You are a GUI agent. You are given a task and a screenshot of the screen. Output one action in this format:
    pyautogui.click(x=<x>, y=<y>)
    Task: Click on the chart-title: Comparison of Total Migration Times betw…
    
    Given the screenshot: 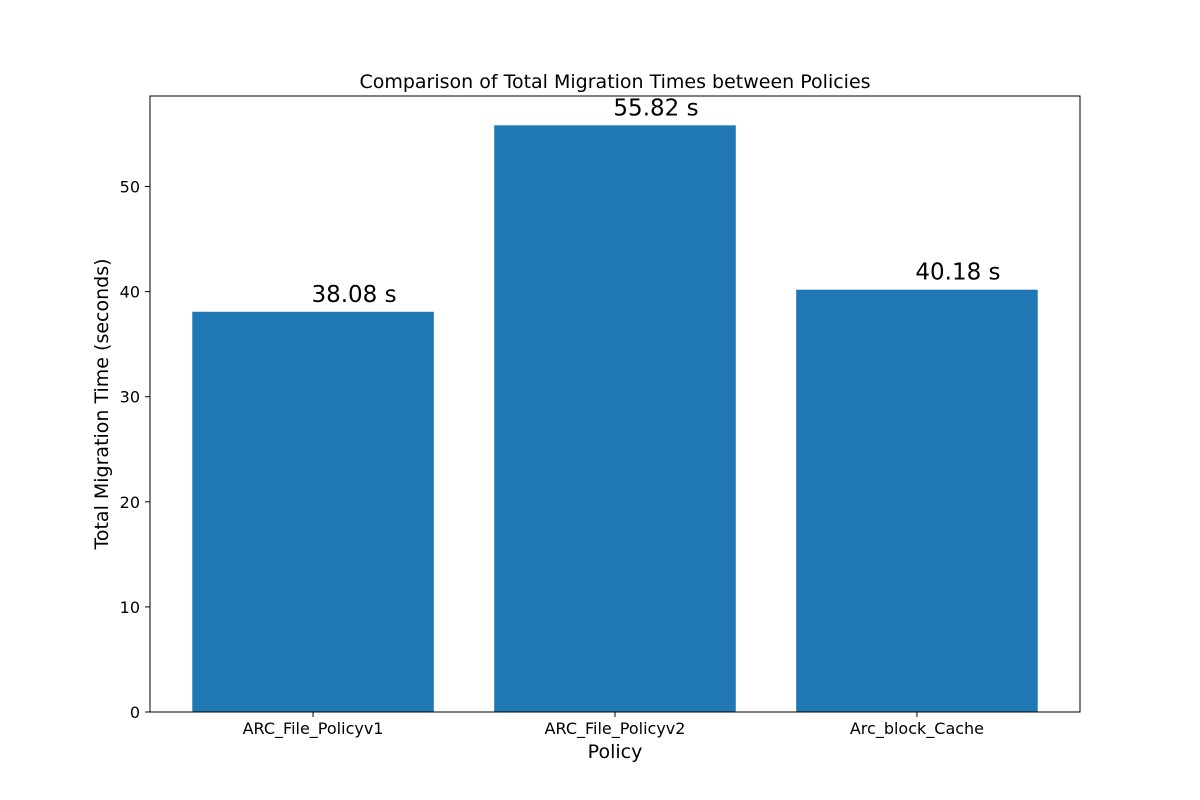 What is the action you would take?
    pyautogui.click(x=614, y=82)
    